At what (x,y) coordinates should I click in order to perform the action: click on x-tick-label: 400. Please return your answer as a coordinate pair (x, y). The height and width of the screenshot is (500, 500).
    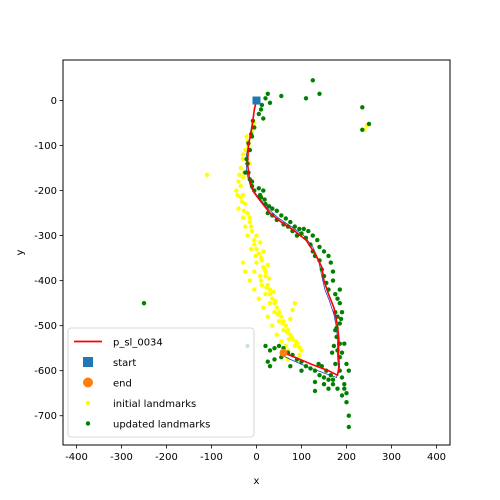
    Looking at the image, I should click on (436, 457).